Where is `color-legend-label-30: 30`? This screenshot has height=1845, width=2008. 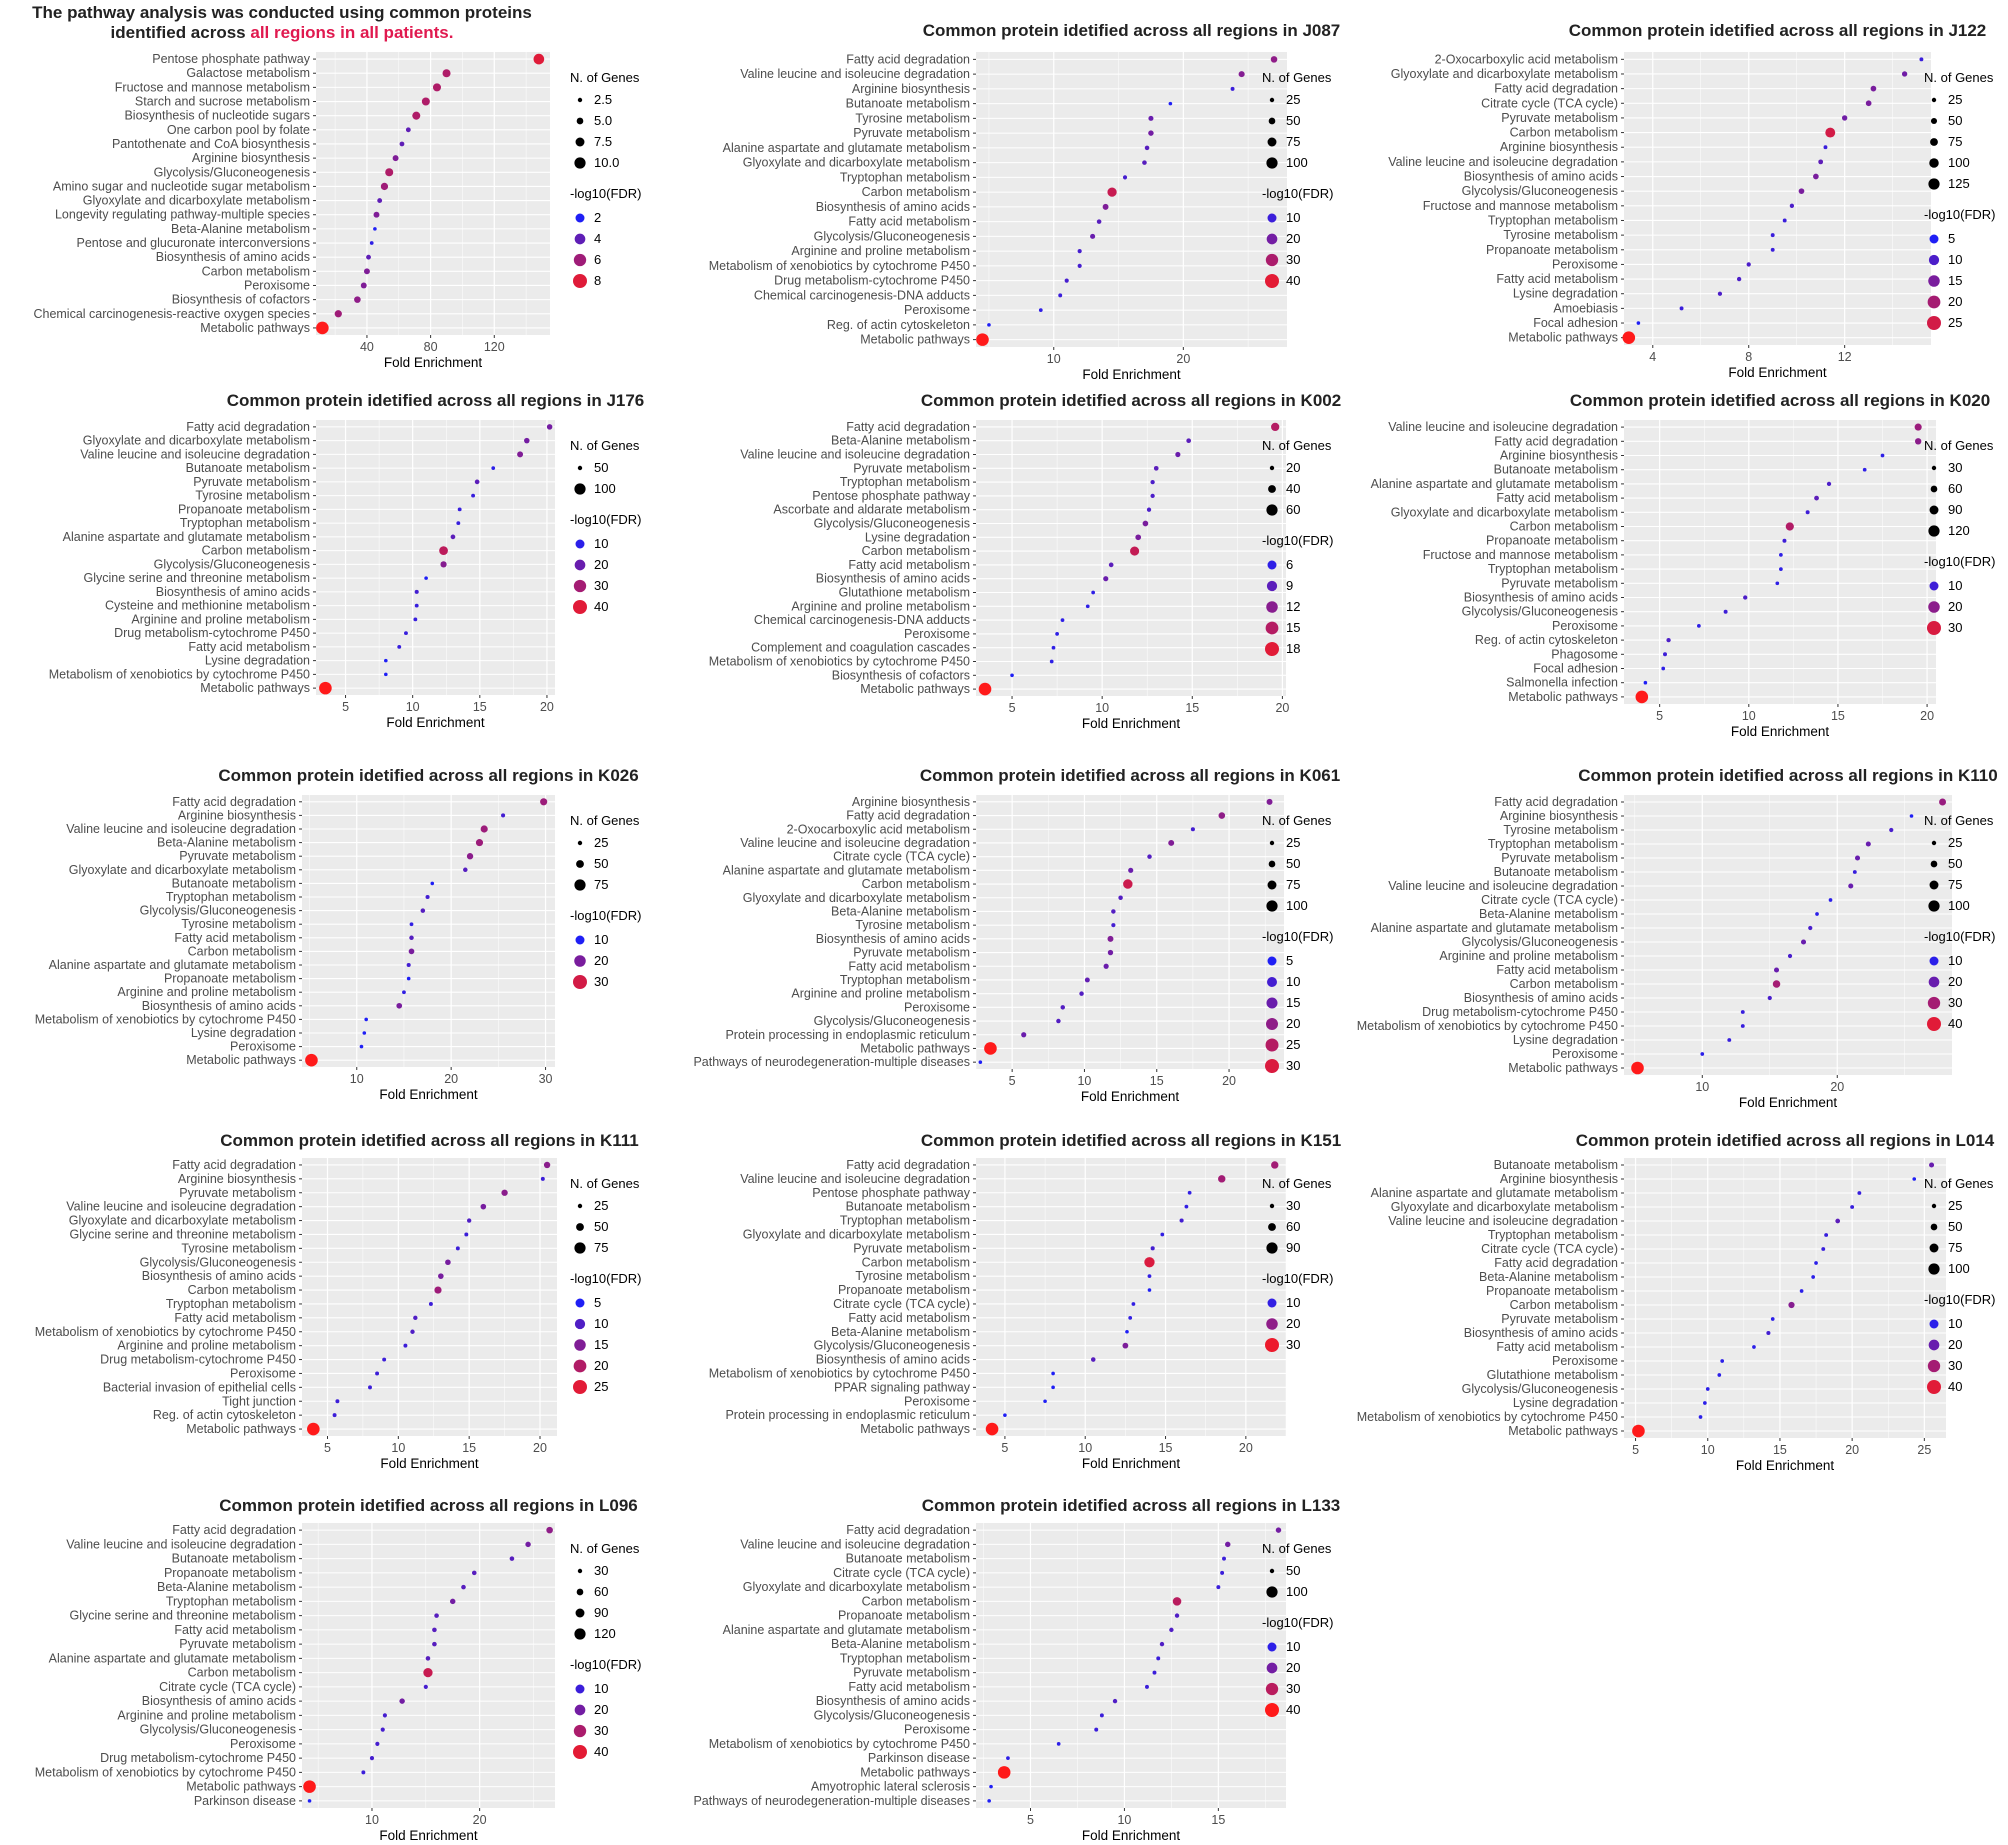 color-legend-label-30: 30 is located at coordinates (601, 981).